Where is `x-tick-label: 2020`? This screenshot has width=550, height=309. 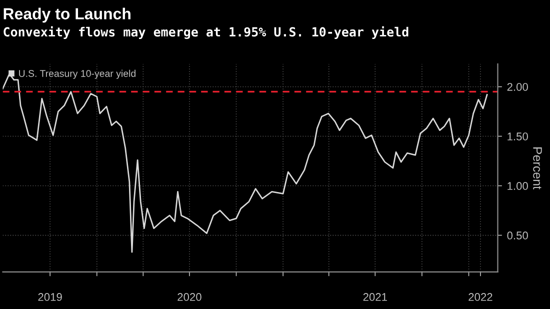 x-tick-label: 2020 is located at coordinates (190, 297).